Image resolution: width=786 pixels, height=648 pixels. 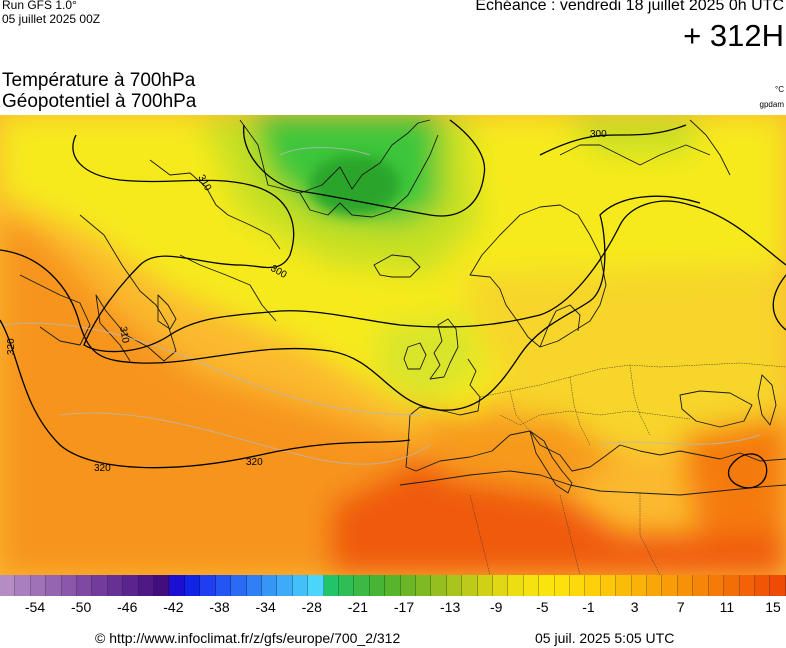 What do you see at coordinates (35, 607) in the screenshot?
I see `colorbar-tick-label: -54` at bounding box center [35, 607].